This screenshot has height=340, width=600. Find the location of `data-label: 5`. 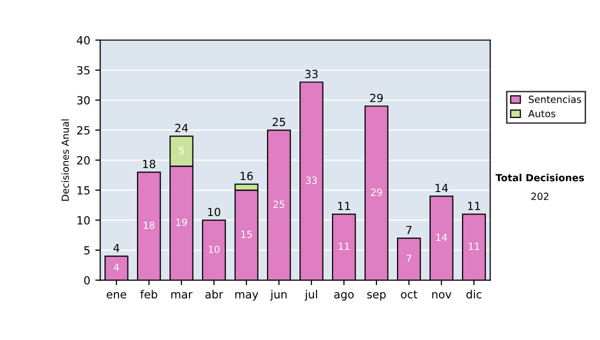

data-label: 5 is located at coordinates (181, 150).